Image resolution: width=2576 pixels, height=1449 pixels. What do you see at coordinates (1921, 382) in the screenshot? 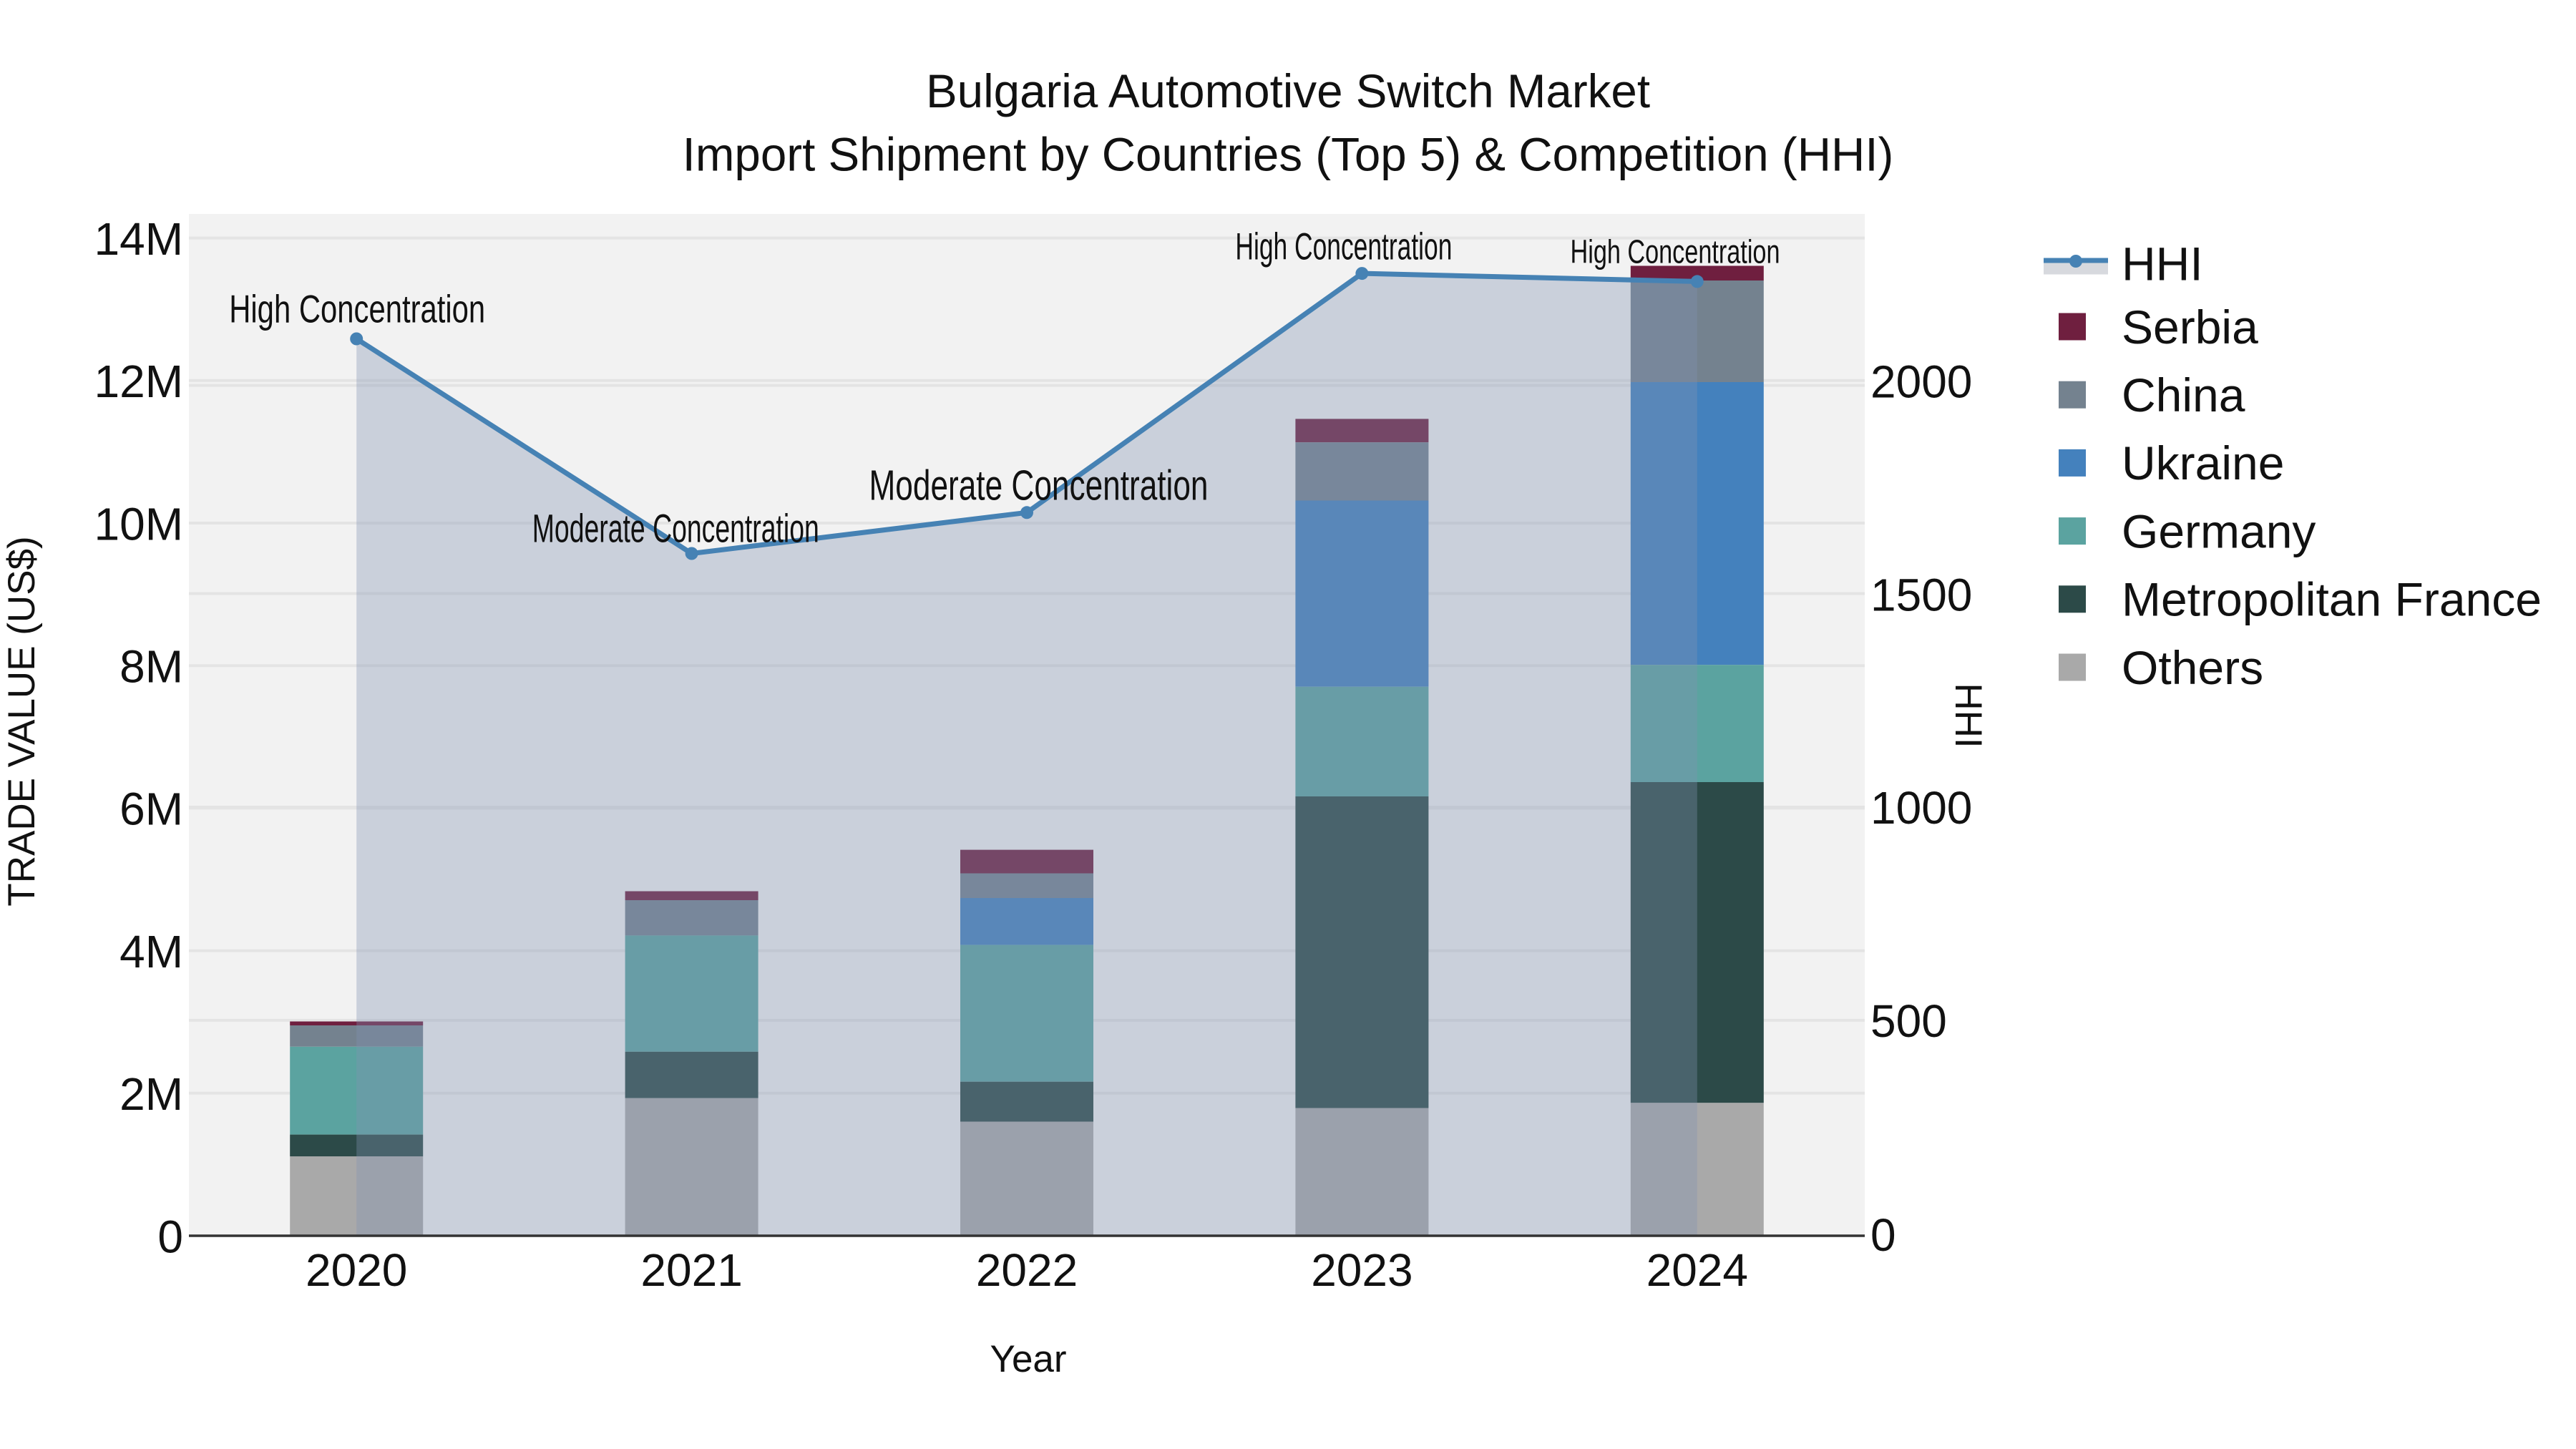
I see `svg-text: 2000` at bounding box center [1921, 382].